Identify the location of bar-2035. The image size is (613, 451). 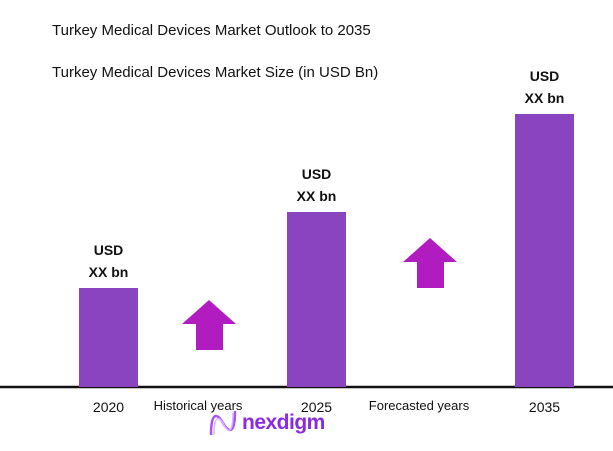
(544, 250).